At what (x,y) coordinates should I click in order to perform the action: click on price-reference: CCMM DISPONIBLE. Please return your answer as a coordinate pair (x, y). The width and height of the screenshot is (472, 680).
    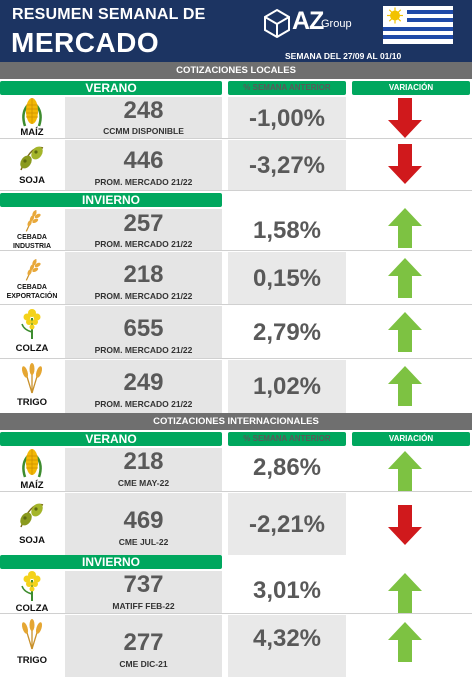
    Looking at the image, I should click on (143, 131).